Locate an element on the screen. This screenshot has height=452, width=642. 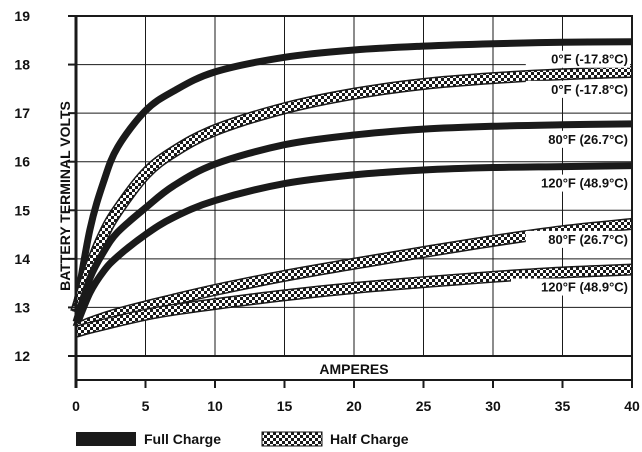
y-tick-label: 16 is located at coordinates (22, 162).